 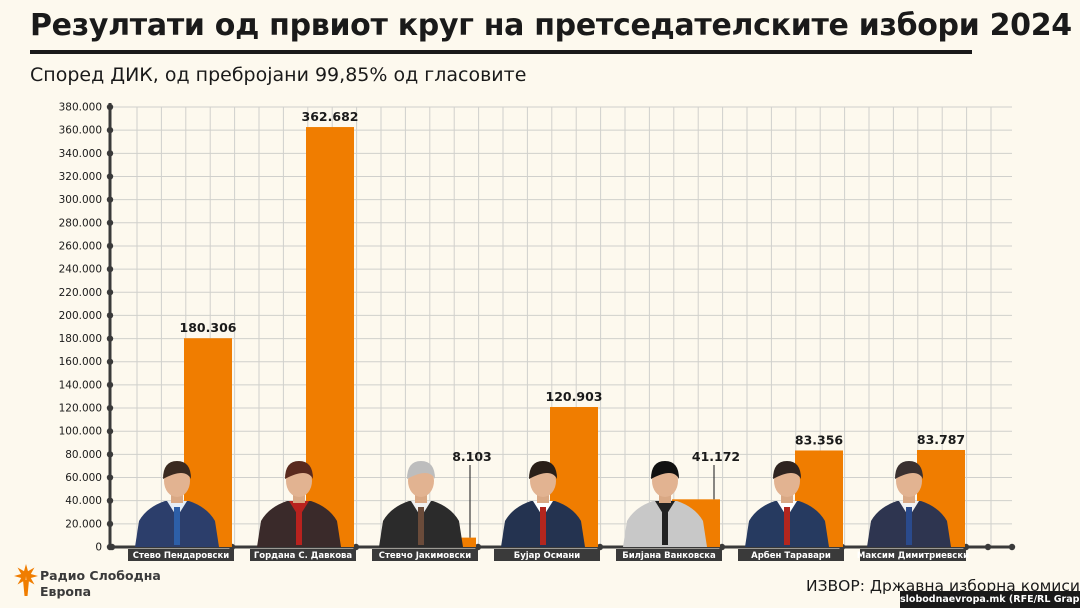 I want to click on category-label: Стево Пендаровски, so click(x=181, y=556).